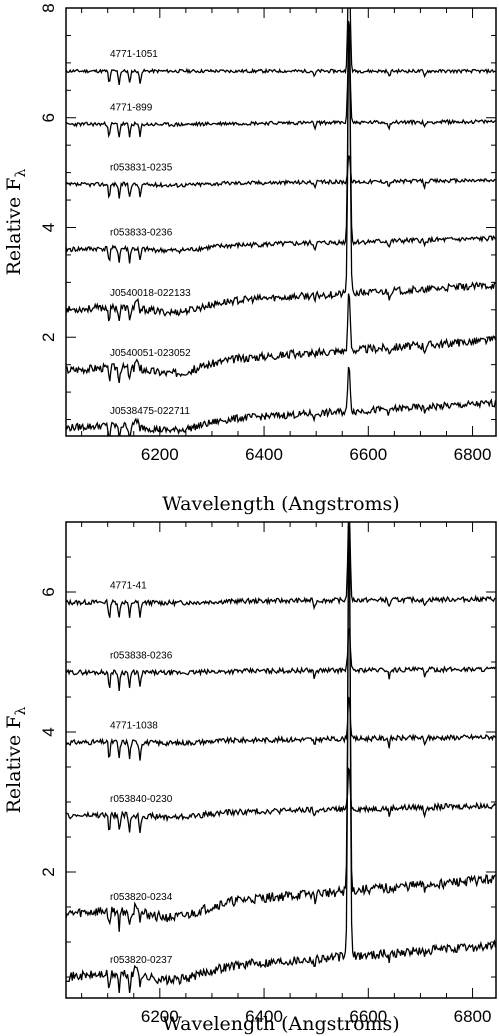  What do you see at coordinates (141, 897) in the screenshot?
I see `spectrum-label: r053820-0234` at bounding box center [141, 897].